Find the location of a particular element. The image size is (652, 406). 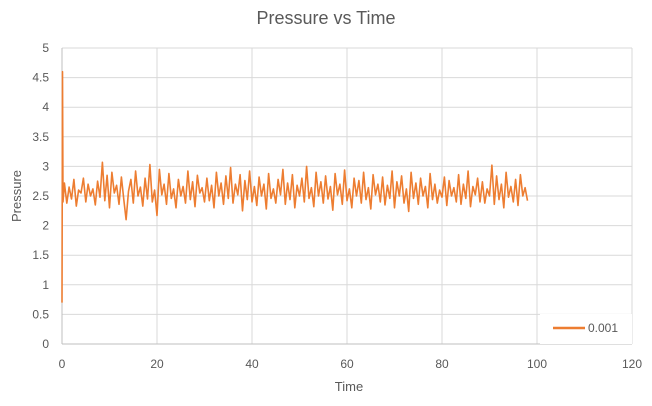

x-tick-label: 120 is located at coordinates (632, 364).